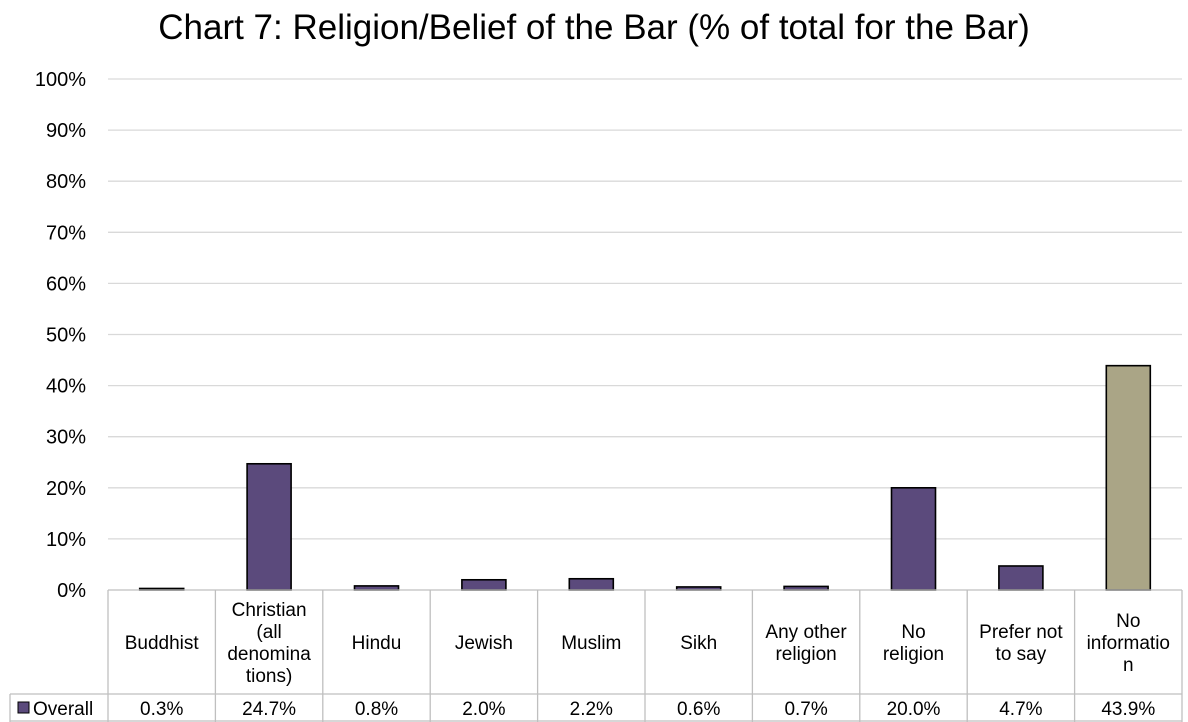 This screenshot has height=722, width=1188. I want to click on y-tick-label: 0%, so click(71, 591).